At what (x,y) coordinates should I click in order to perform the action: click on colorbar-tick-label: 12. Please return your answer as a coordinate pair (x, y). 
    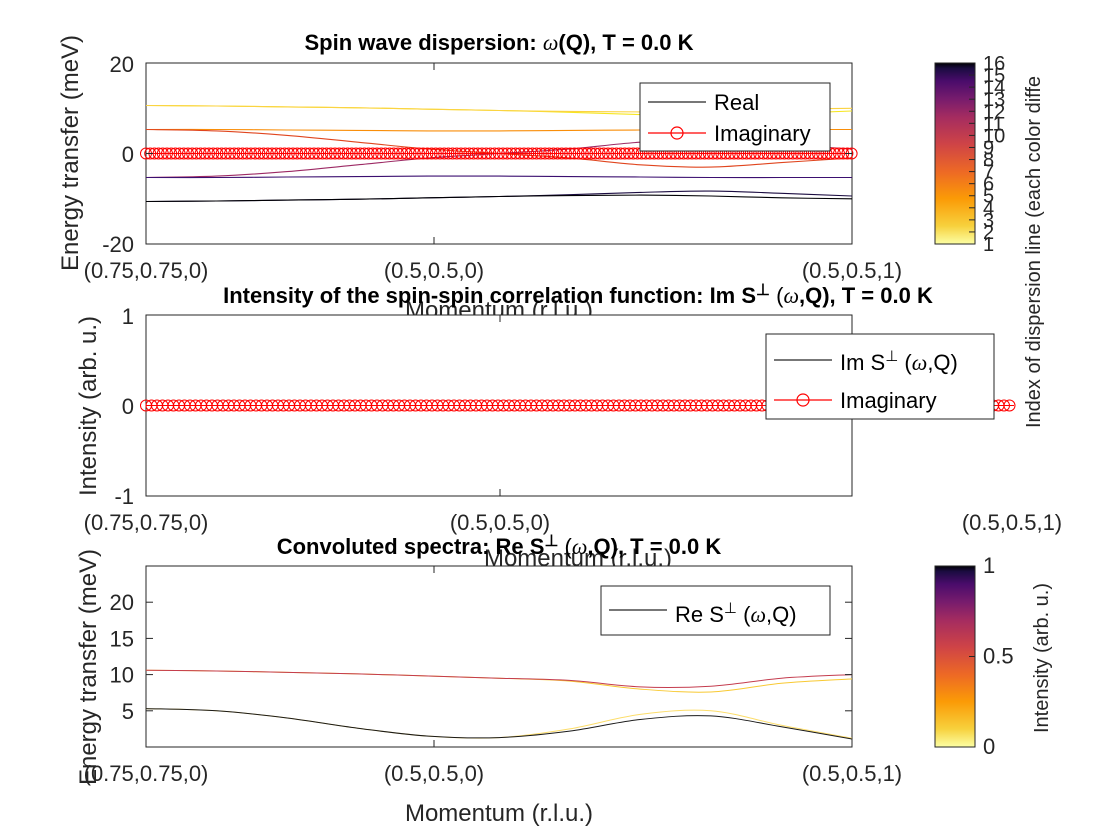
    Looking at the image, I should click on (994, 112).